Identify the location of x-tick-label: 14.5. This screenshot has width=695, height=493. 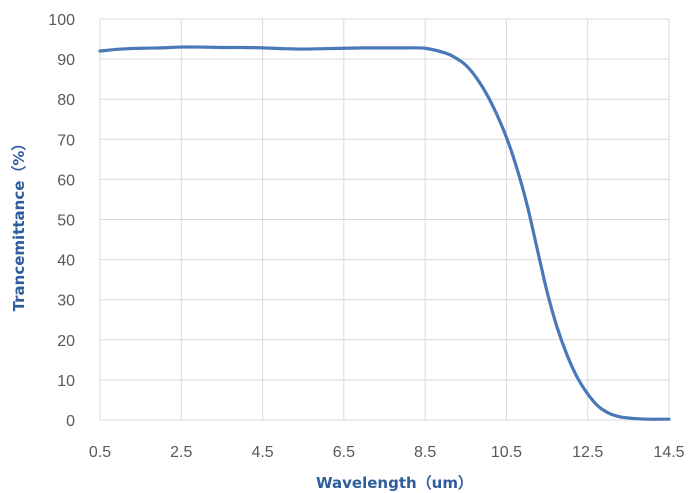
(668, 452).